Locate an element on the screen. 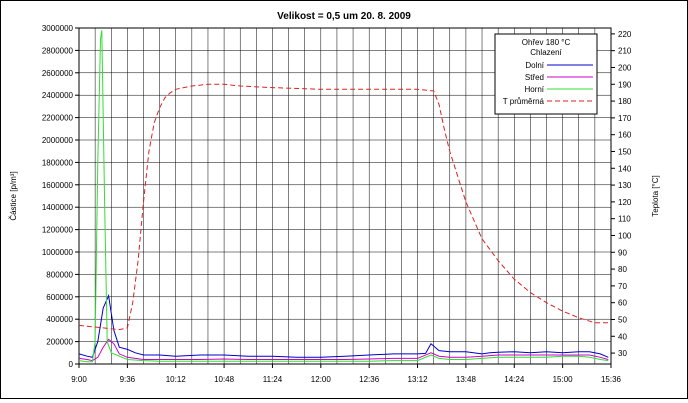  y-tick-label: 1800000 is located at coordinates (58, 162).